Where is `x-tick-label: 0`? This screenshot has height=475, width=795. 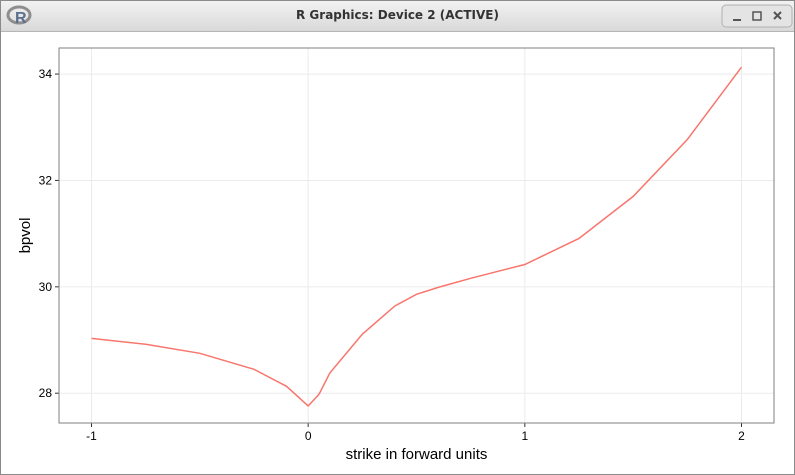
x-tick-label: 0 is located at coordinates (308, 436).